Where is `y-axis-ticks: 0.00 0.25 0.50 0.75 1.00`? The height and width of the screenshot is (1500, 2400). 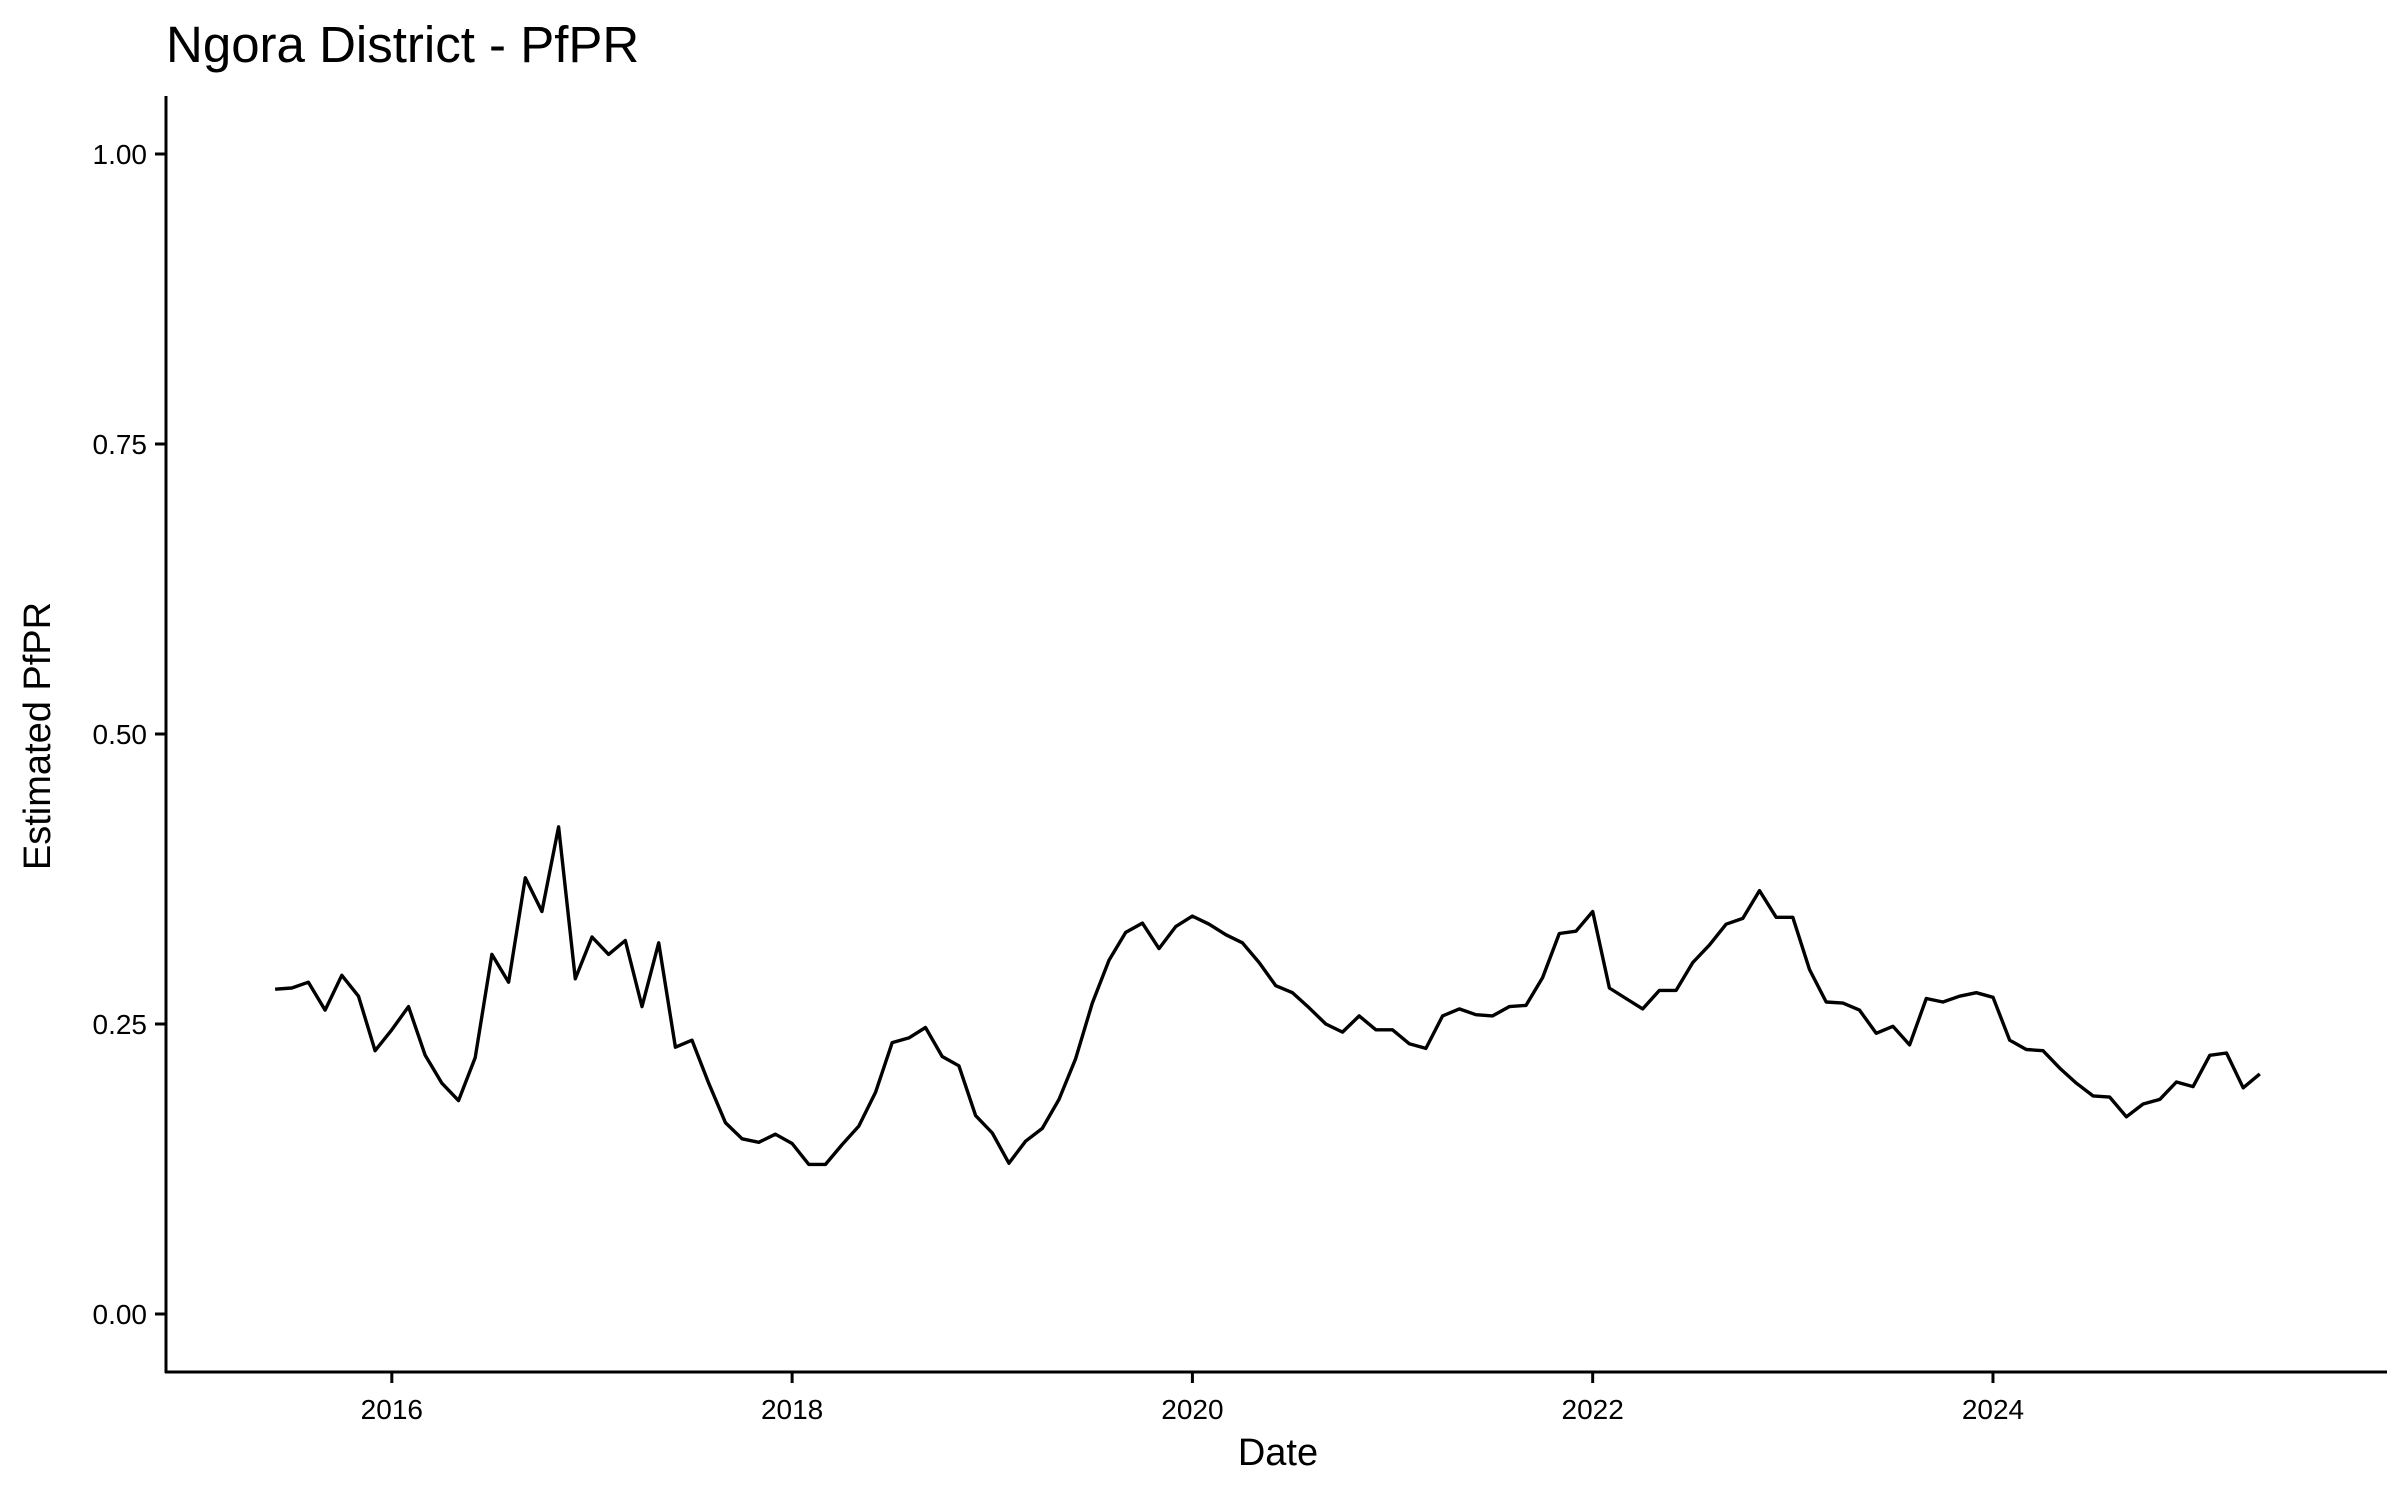 y-axis-ticks: 0.00 0.25 0.50 0.75 1.00 is located at coordinates (129, 734).